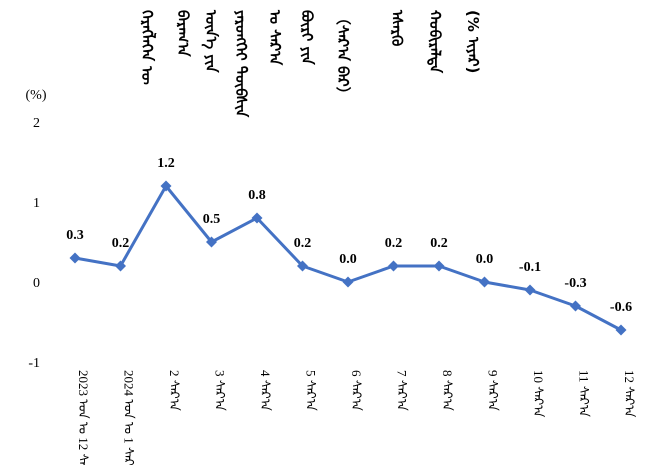 Image resolution: width=659 pixels, height=465 pixels. What do you see at coordinates (148, 47) in the screenshot?
I see `title-column: ᠬᠡᠷᠡᠭᠯᠡᠭᠡᠨ ᠦ` at bounding box center [148, 47].